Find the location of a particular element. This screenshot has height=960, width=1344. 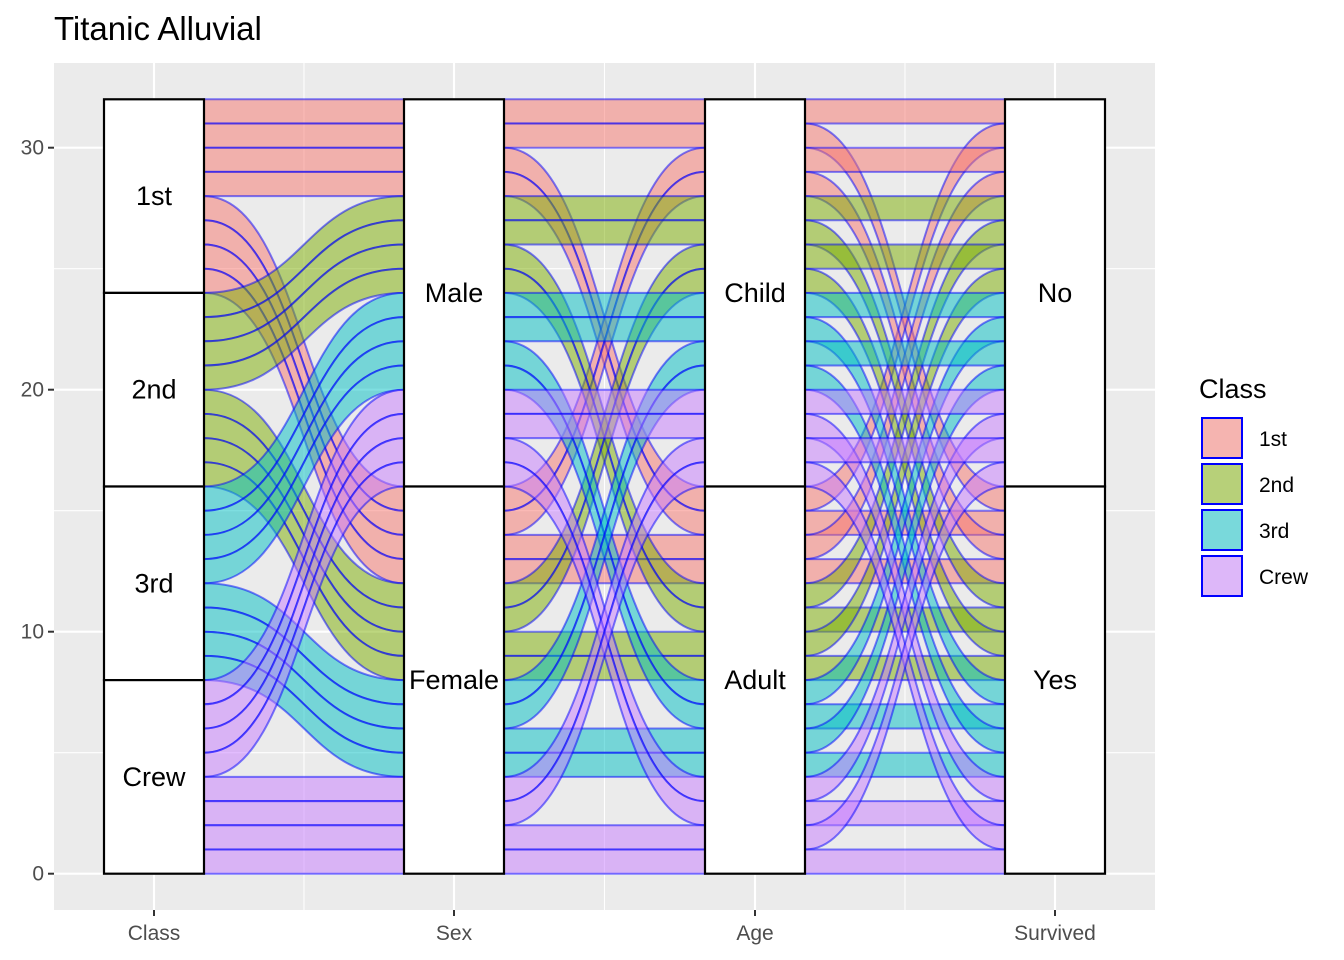

x-tick-label: Survived is located at coordinates (1055, 933).